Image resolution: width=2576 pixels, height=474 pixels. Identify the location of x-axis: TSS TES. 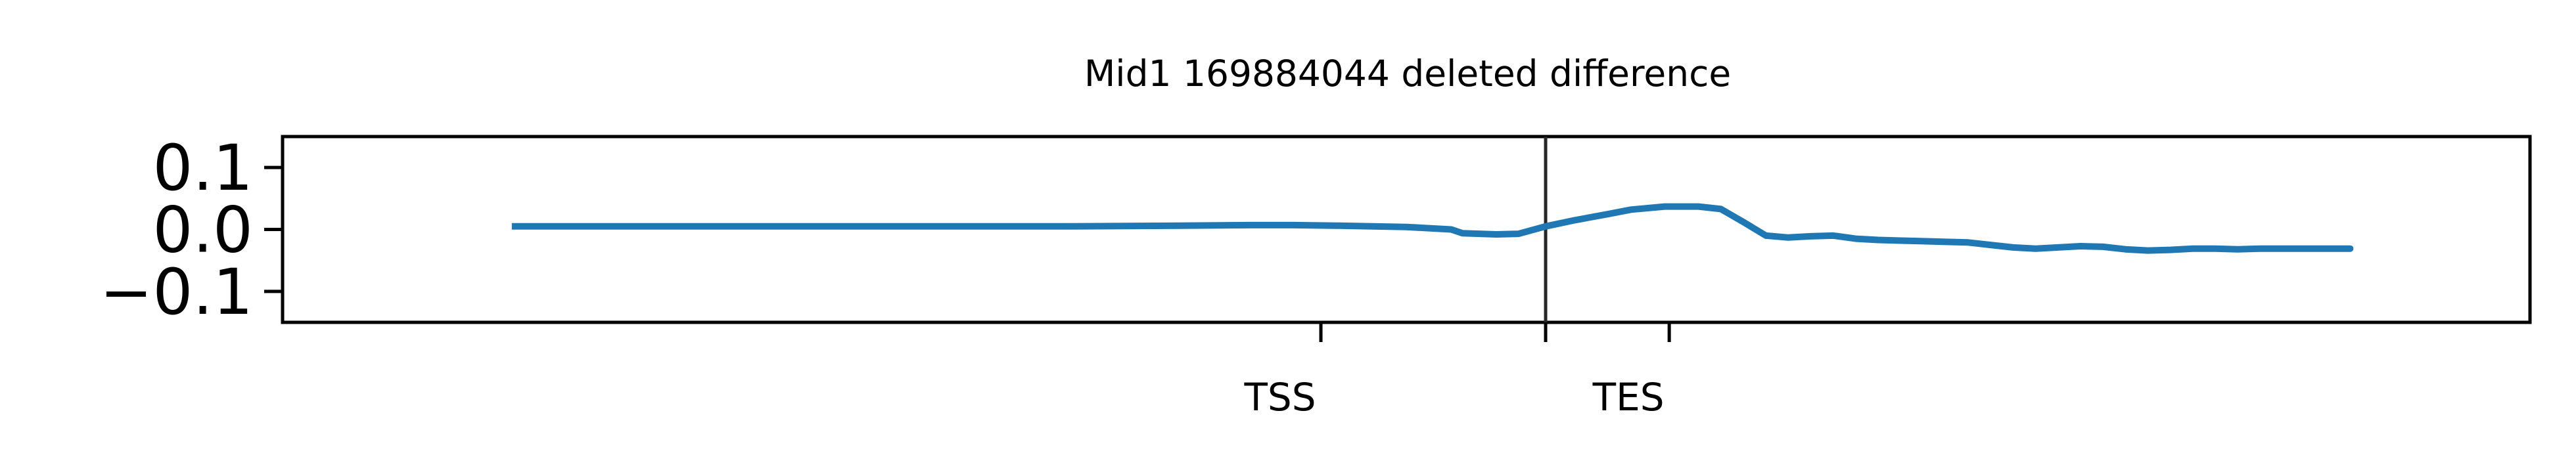
(1458, 371).